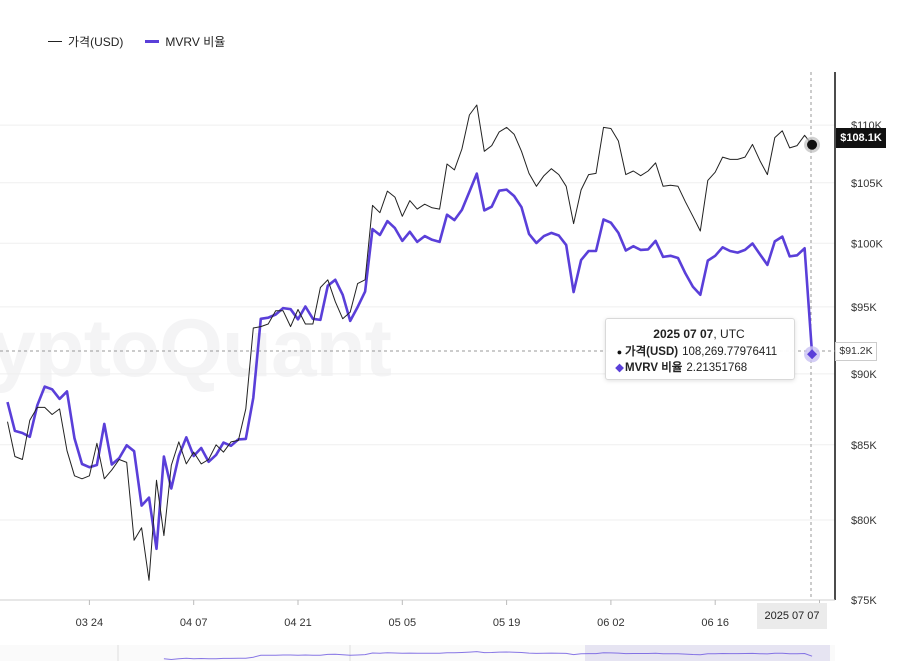 Image resolution: width=901 pixels, height=661 pixels. Describe the element at coordinates (864, 521) in the screenshot. I see `y-tick-label: $80K` at that location.